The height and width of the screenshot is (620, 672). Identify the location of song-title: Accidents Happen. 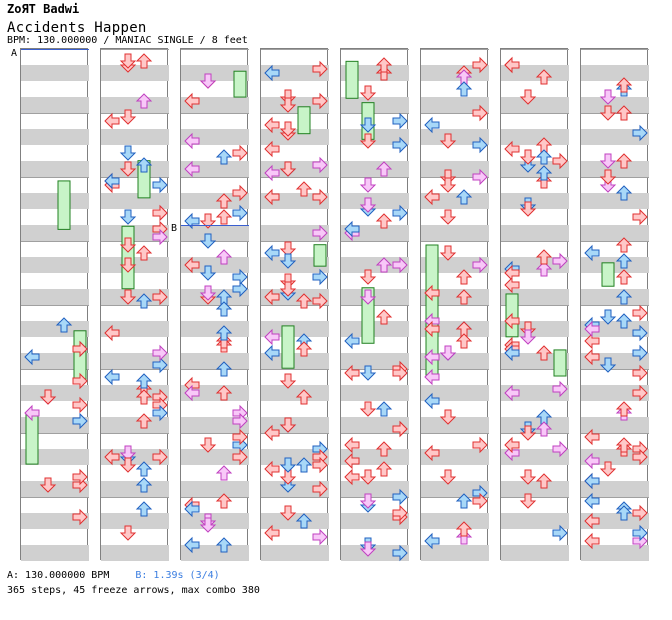
(77, 28).